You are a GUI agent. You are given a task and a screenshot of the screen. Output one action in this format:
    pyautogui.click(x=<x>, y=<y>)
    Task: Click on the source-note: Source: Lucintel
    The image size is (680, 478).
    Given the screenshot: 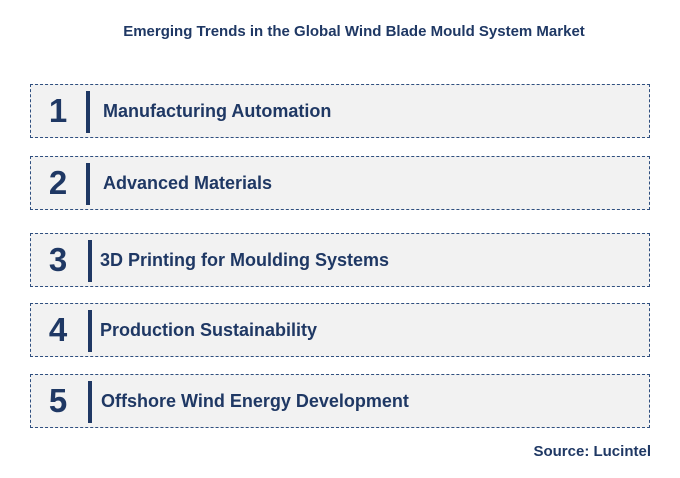 What is the action you would take?
    pyautogui.click(x=592, y=451)
    